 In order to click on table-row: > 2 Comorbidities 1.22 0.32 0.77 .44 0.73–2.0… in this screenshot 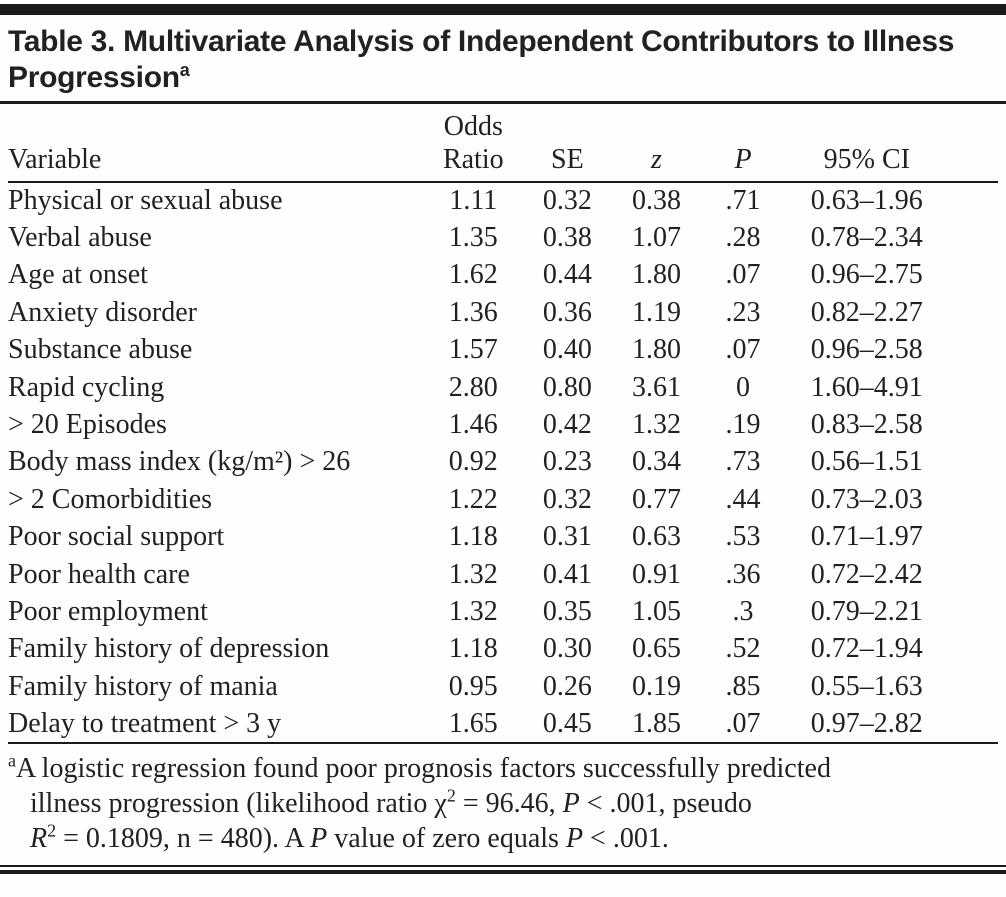, I will do `click(503, 499)`.